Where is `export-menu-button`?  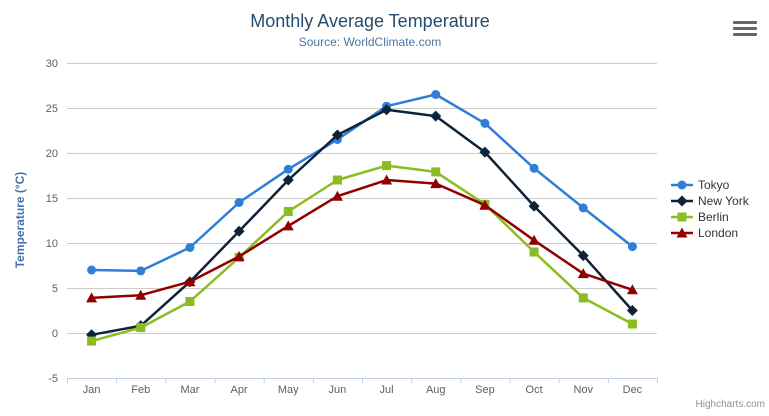
export-menu-button is located at coordinates (745, 30).